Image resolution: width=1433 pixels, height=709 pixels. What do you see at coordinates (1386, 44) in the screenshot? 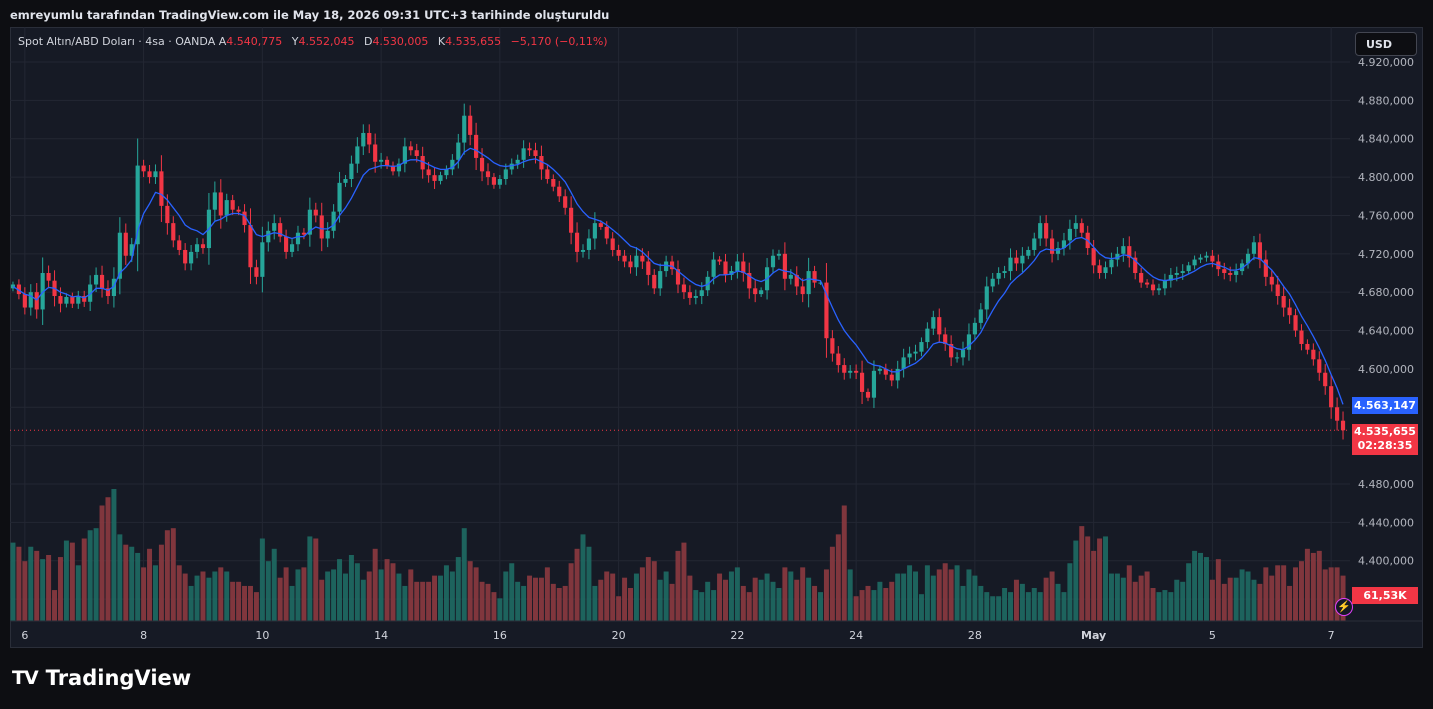
I see `currency-button: USD` at bounding box center [1386, 44].